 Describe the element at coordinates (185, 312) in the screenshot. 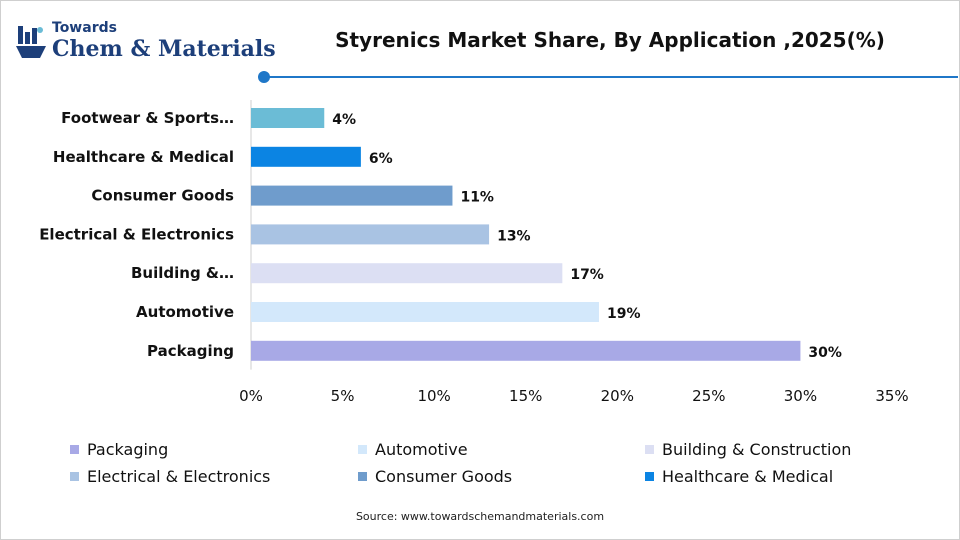

I see `category-label: Automotive` at that location.